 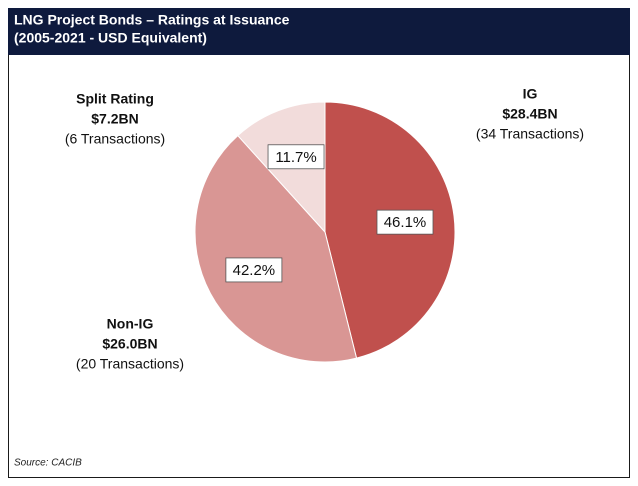 What do you see at coordinates (110, 38) in the screenshot?
I see `chart-subtitle: (2005-2021 - USD Equivalent)` at bounding box center [110, 38].